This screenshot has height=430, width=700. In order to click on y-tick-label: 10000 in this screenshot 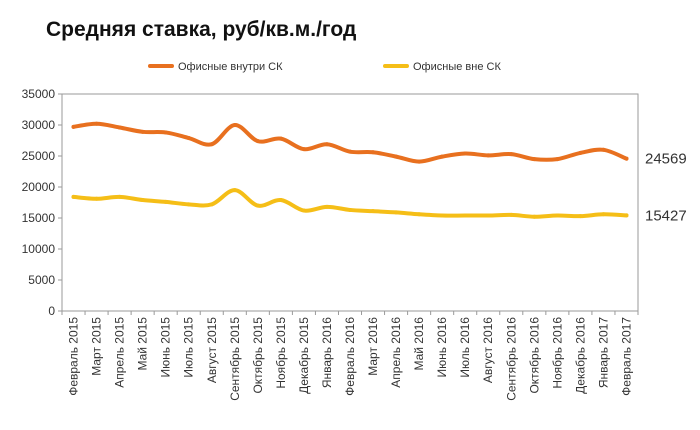, I will do `click(39, 249)`.